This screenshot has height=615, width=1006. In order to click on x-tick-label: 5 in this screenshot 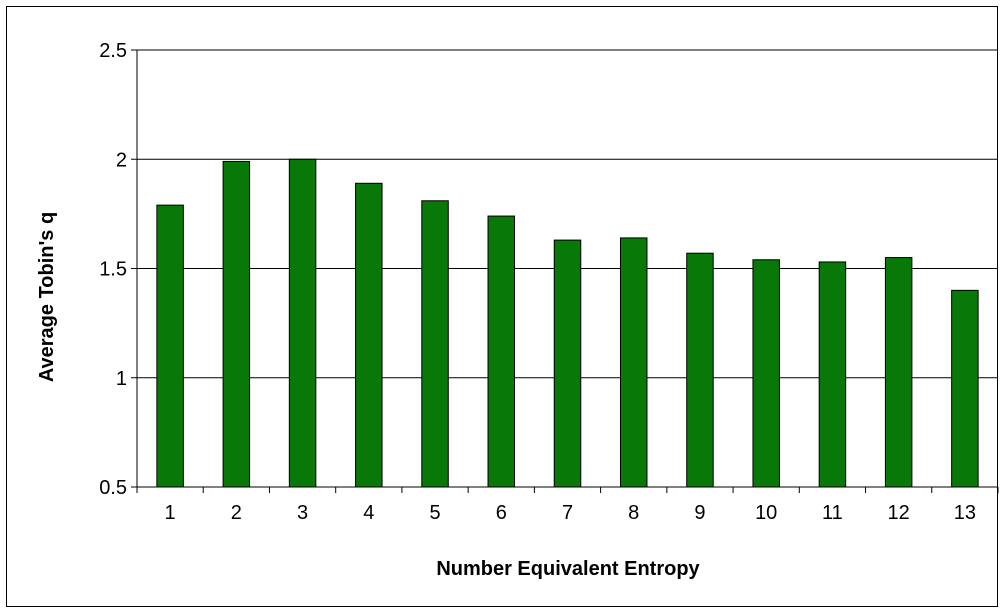, I will do `click(434, 513)`.